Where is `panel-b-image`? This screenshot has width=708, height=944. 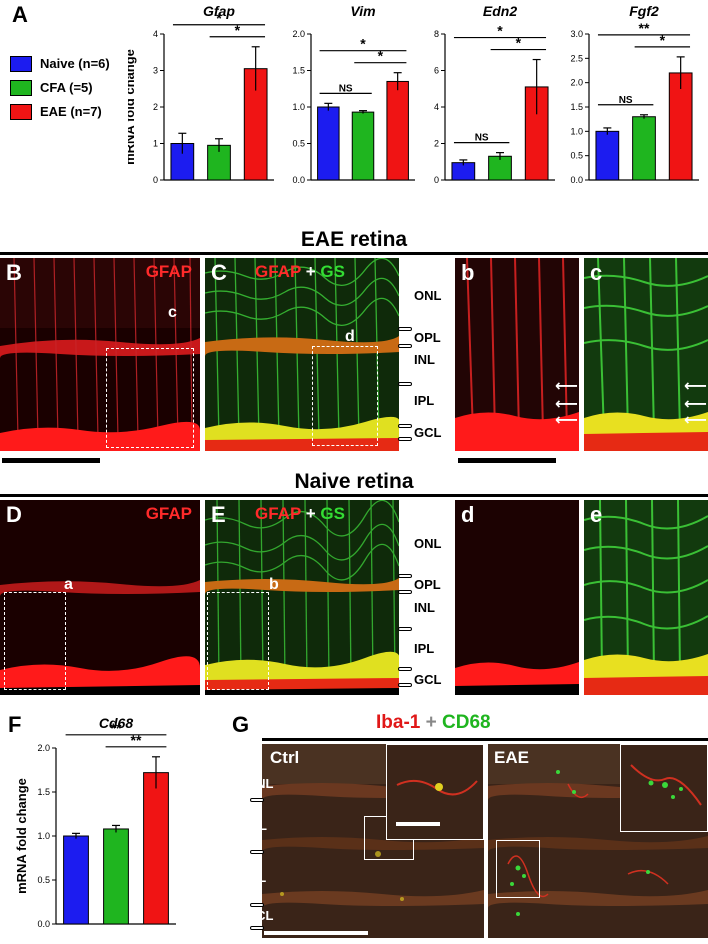
panel-b-image is located at coordinates (517, 354).